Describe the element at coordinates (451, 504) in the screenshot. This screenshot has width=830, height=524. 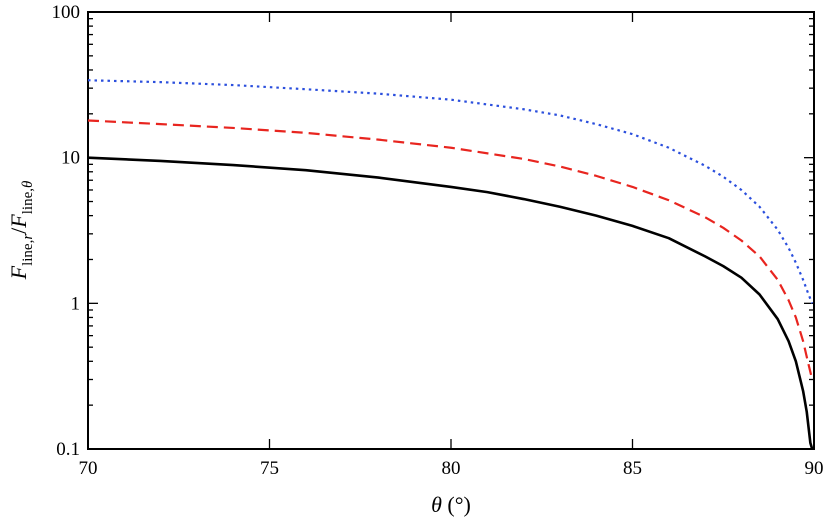
I see `x-axis-label: θ (°)` at that location.